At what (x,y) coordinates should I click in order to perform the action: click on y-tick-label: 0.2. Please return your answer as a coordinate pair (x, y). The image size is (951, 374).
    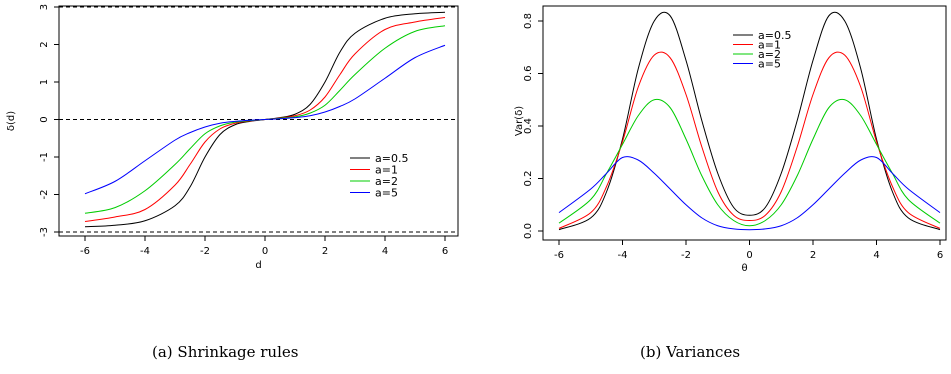
    Looking at the image, I should click on (528, 179).